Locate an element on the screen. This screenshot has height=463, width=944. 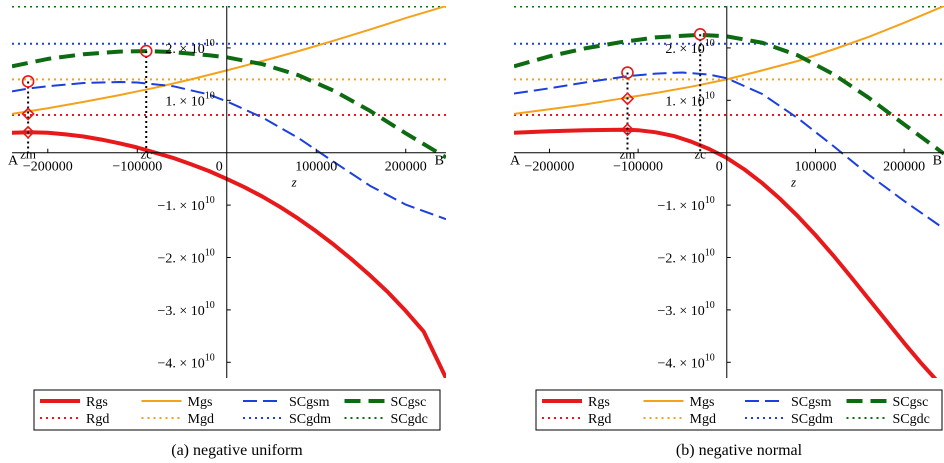
panel-caption: (b) negative normal is located at coordinates (739, 450).